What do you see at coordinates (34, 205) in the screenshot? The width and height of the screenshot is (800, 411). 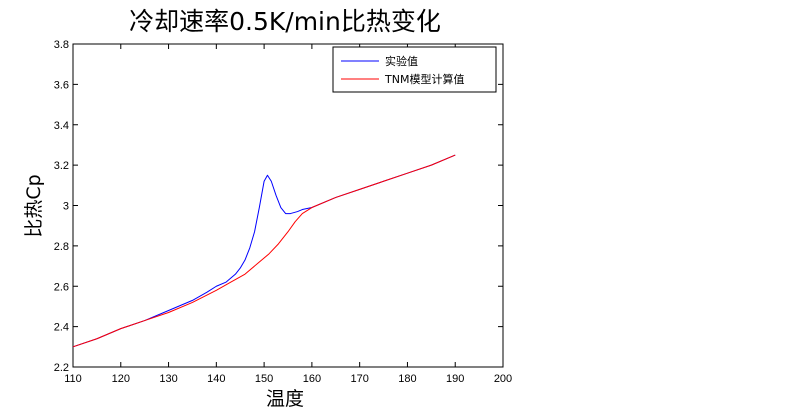 I see `y-axis-title: 比热Cp` at bounding box center [34, 205].